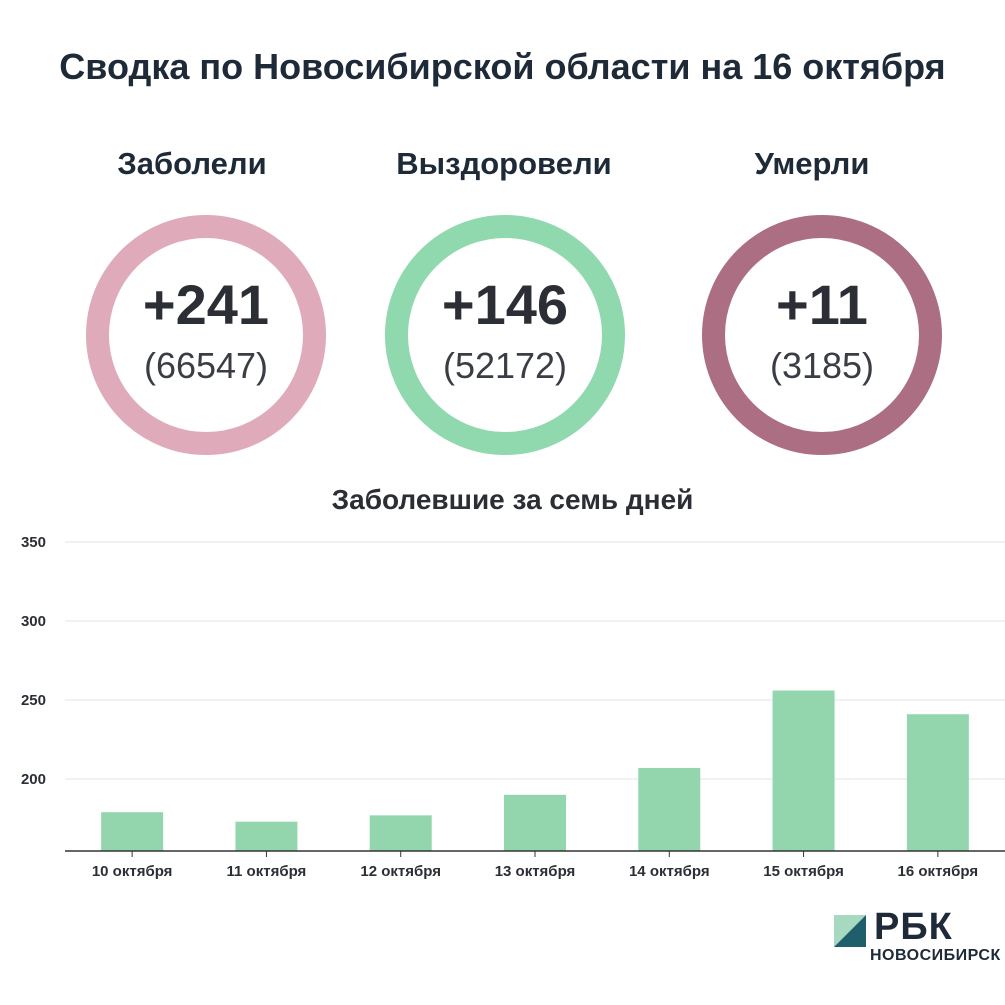  Describe the element at coordinates (850, 931) in the screenshot. I see `logo-square-icon` at that location.